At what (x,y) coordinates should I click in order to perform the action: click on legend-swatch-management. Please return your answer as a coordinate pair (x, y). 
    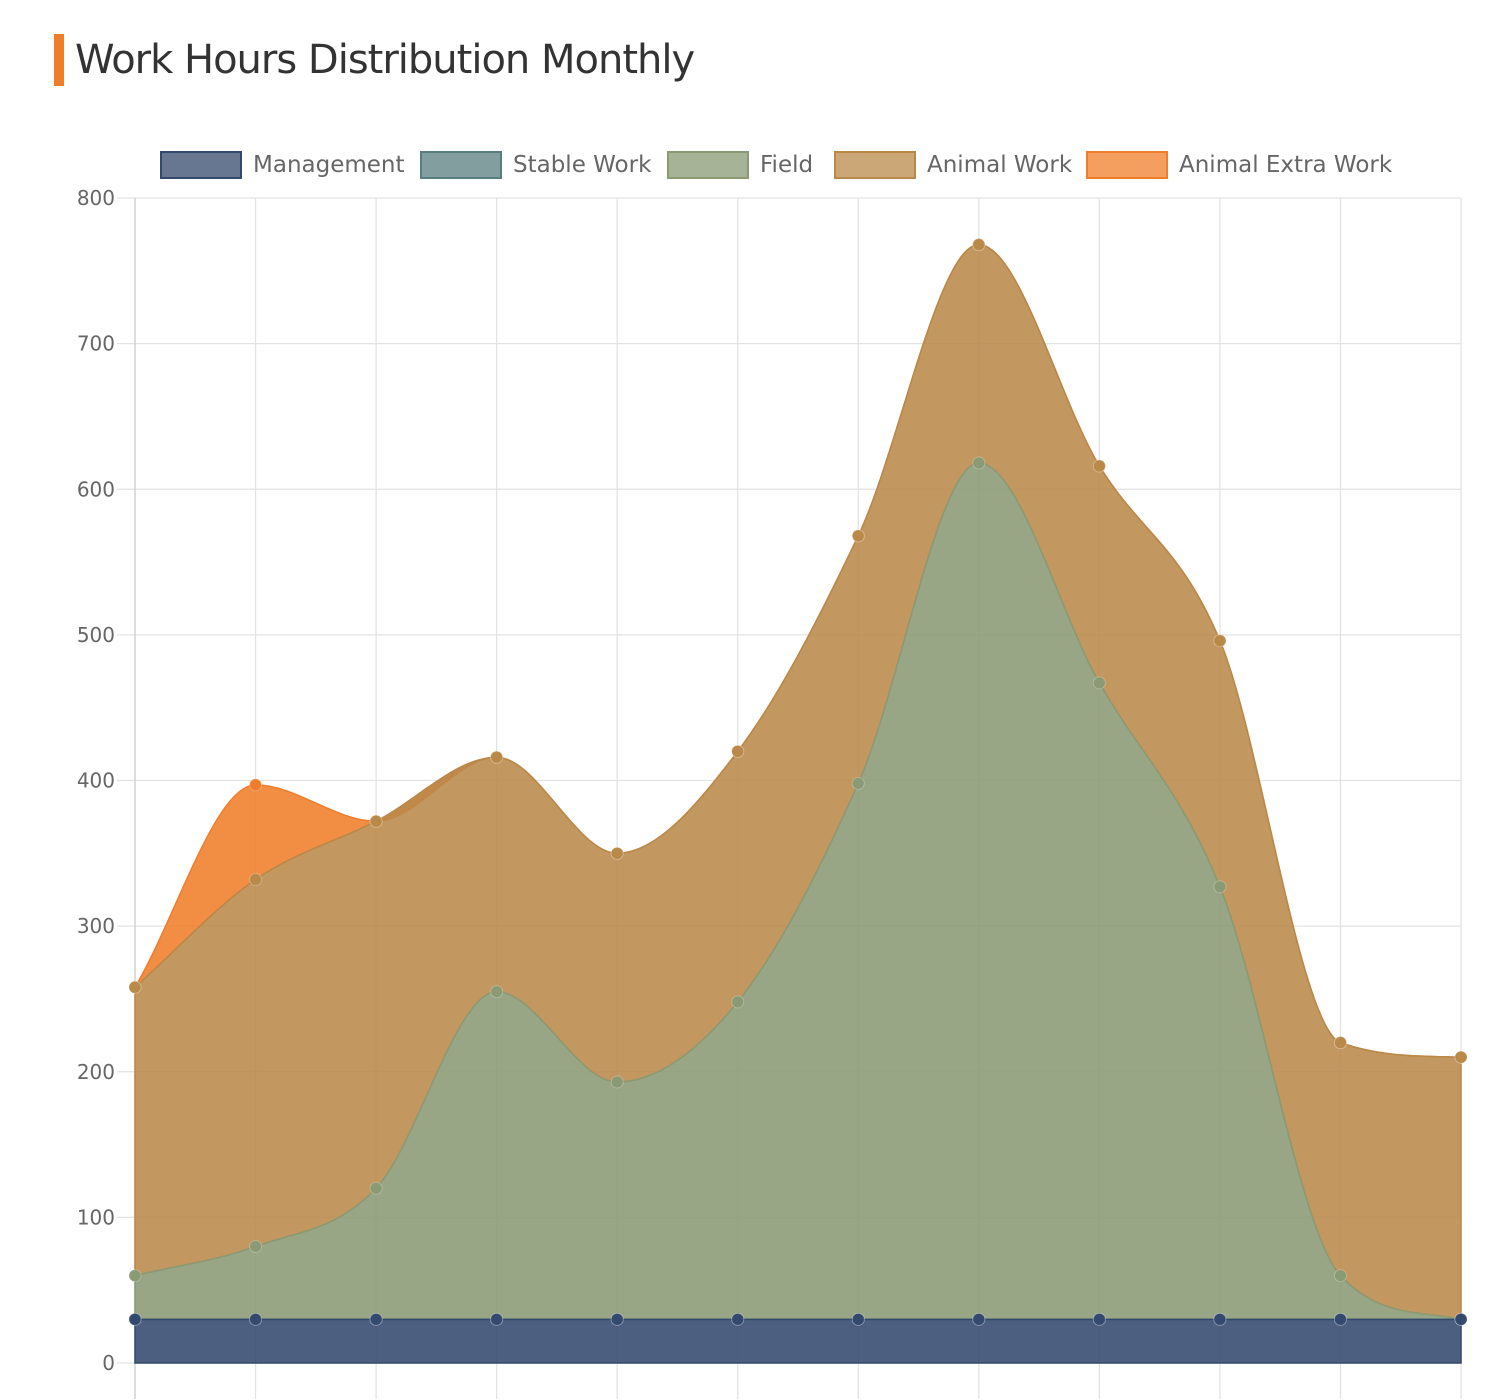
    Looking at the image, I should click on (201, 165).